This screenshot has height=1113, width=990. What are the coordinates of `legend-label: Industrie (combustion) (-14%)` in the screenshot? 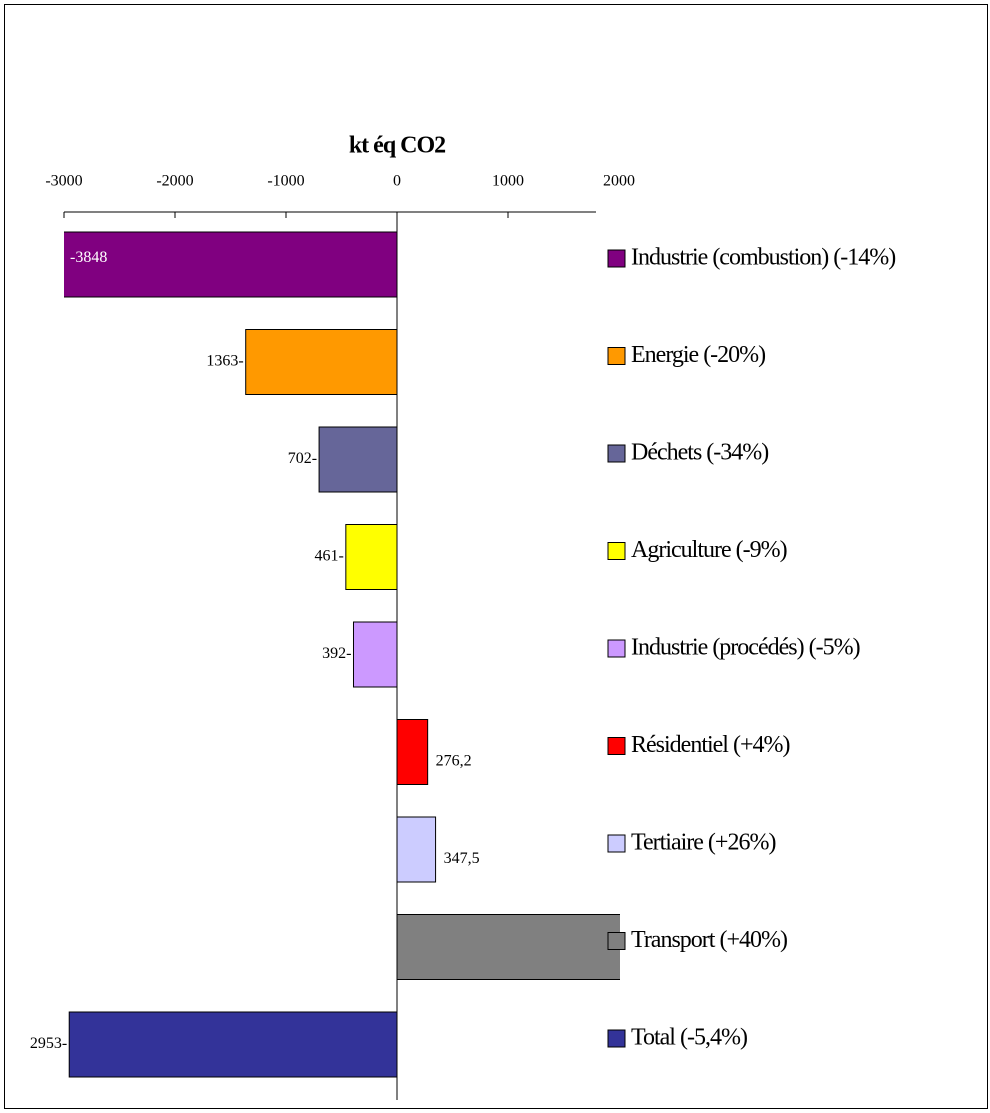 It's located at (763, 258).